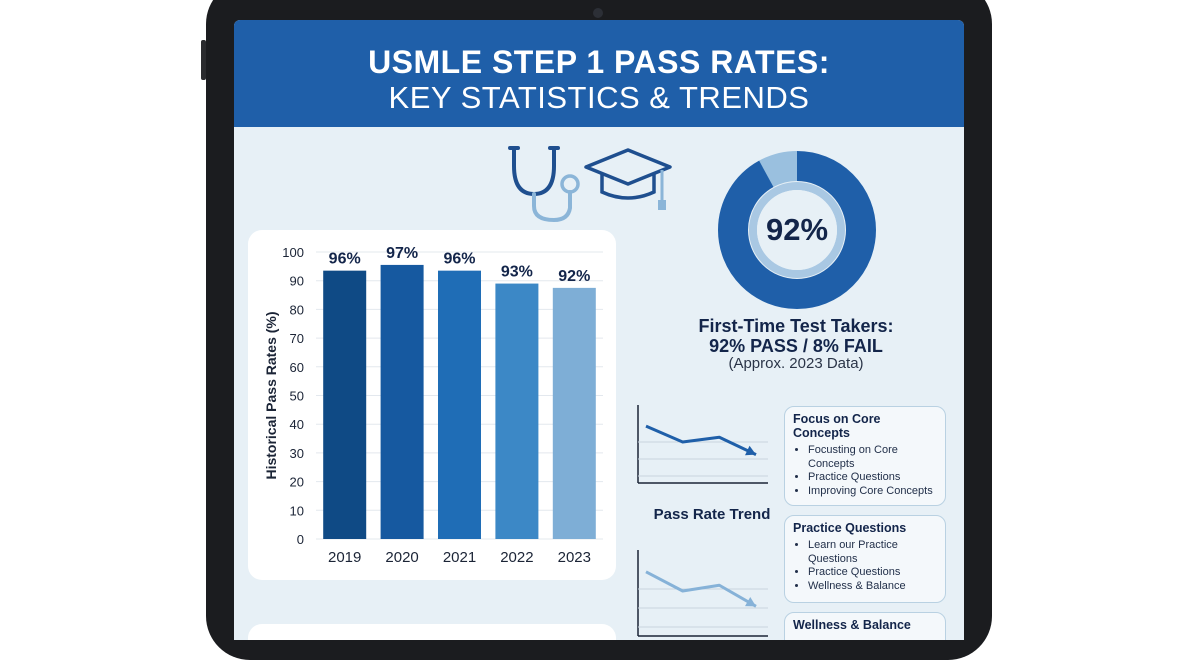 The image size is (1200, 660). Describe the element at coordinates (850, 528) in the screenshot. I see `tip-title: Practice Questions` at that location.